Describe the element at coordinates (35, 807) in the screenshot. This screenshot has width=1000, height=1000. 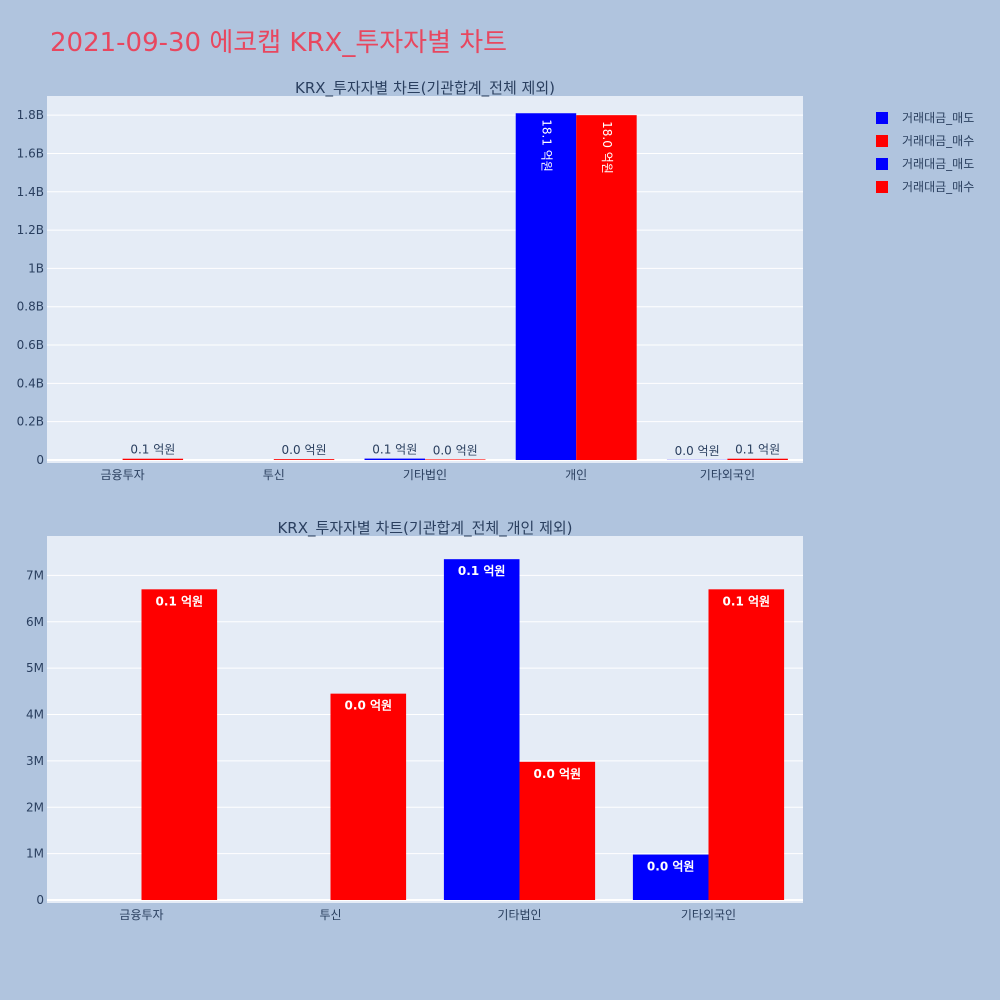
I see `y-tick-label: 2M` at that location.